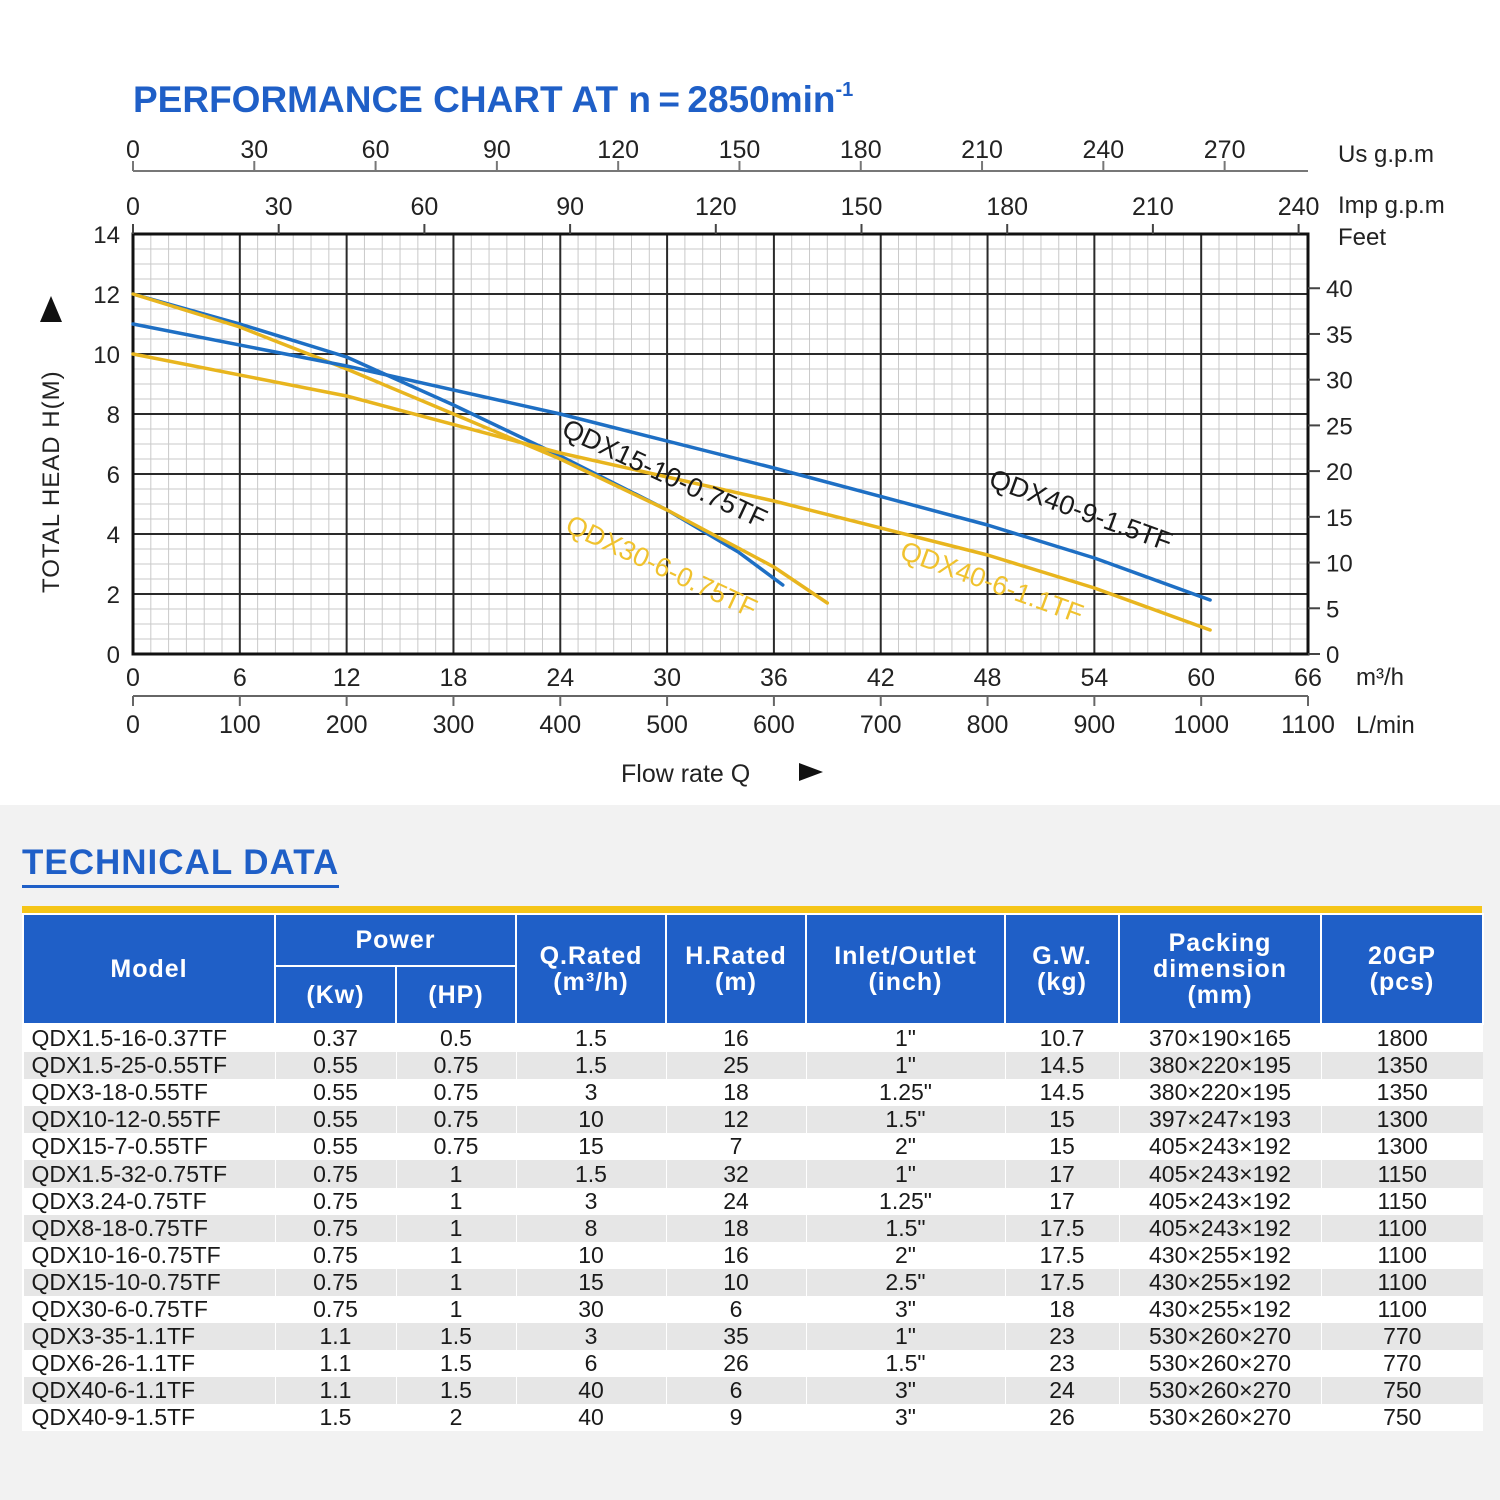 This screenshot has height=1500, width=1500. I want to click on model-cell: QDX3-18-0.55TF, so click(148, 1093).